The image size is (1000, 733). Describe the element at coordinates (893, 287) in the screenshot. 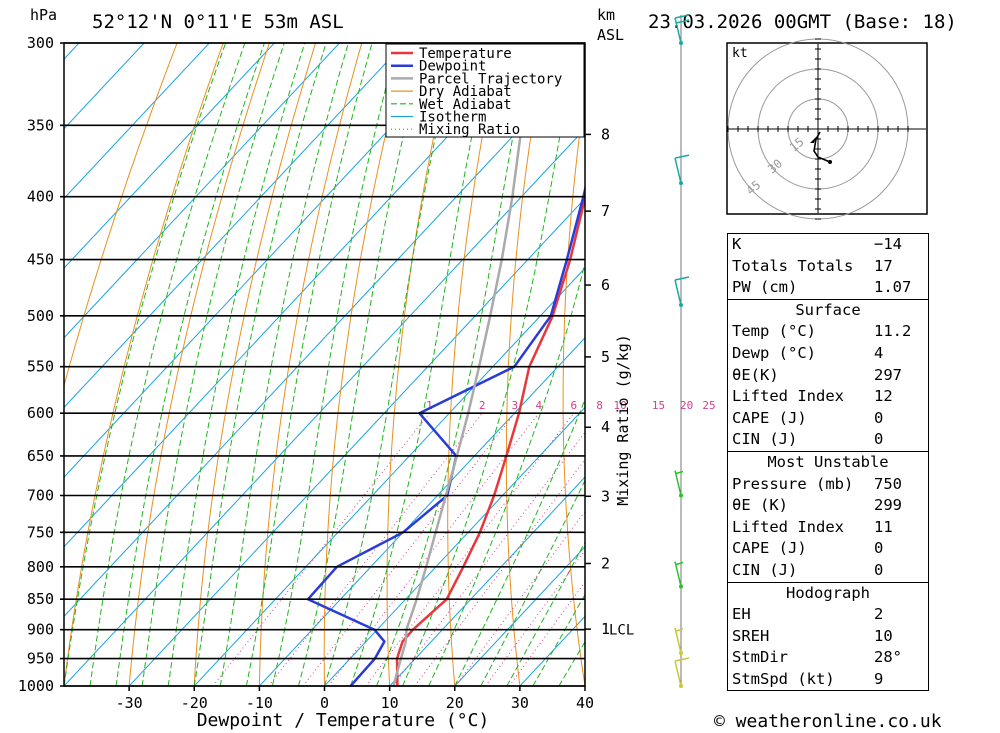

I see `index-value: 1.07` at that location.